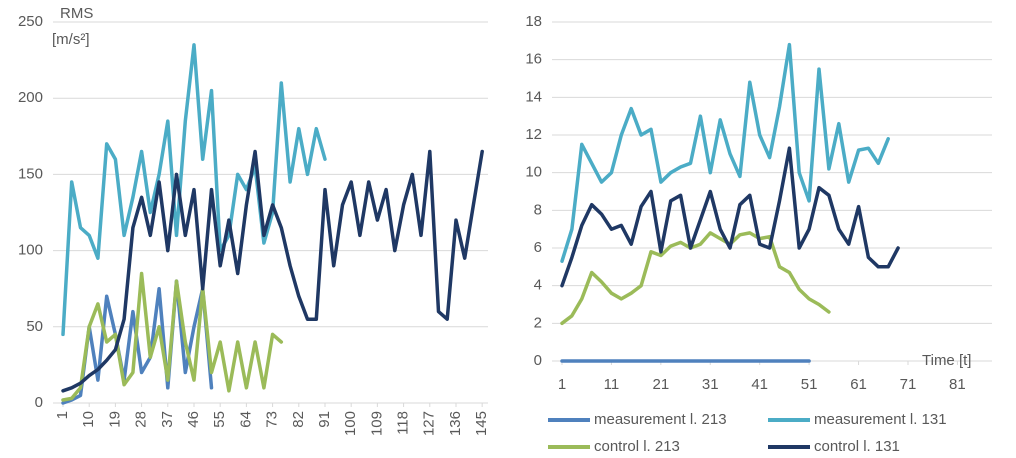 The width and height of the screenshot is (1016, 458). Describe the element at coordinates (533, 59) in the screenshot. I see `y-tick-label: 16` at that location.